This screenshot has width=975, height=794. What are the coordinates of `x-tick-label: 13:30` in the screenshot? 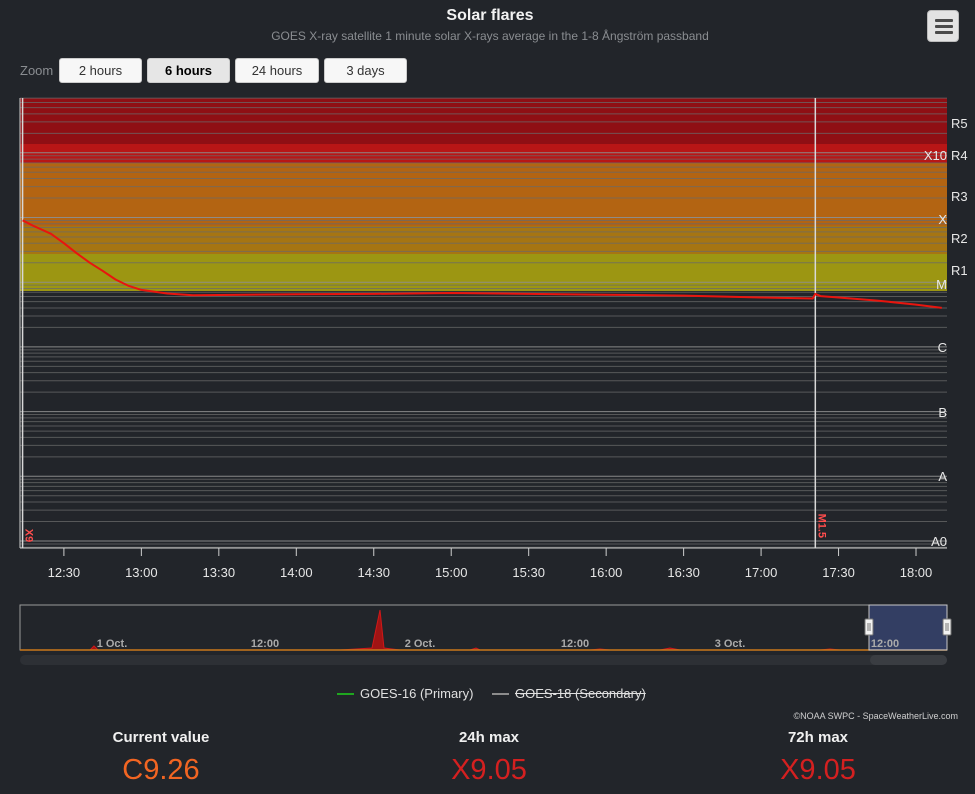 It's located at (219, 572).